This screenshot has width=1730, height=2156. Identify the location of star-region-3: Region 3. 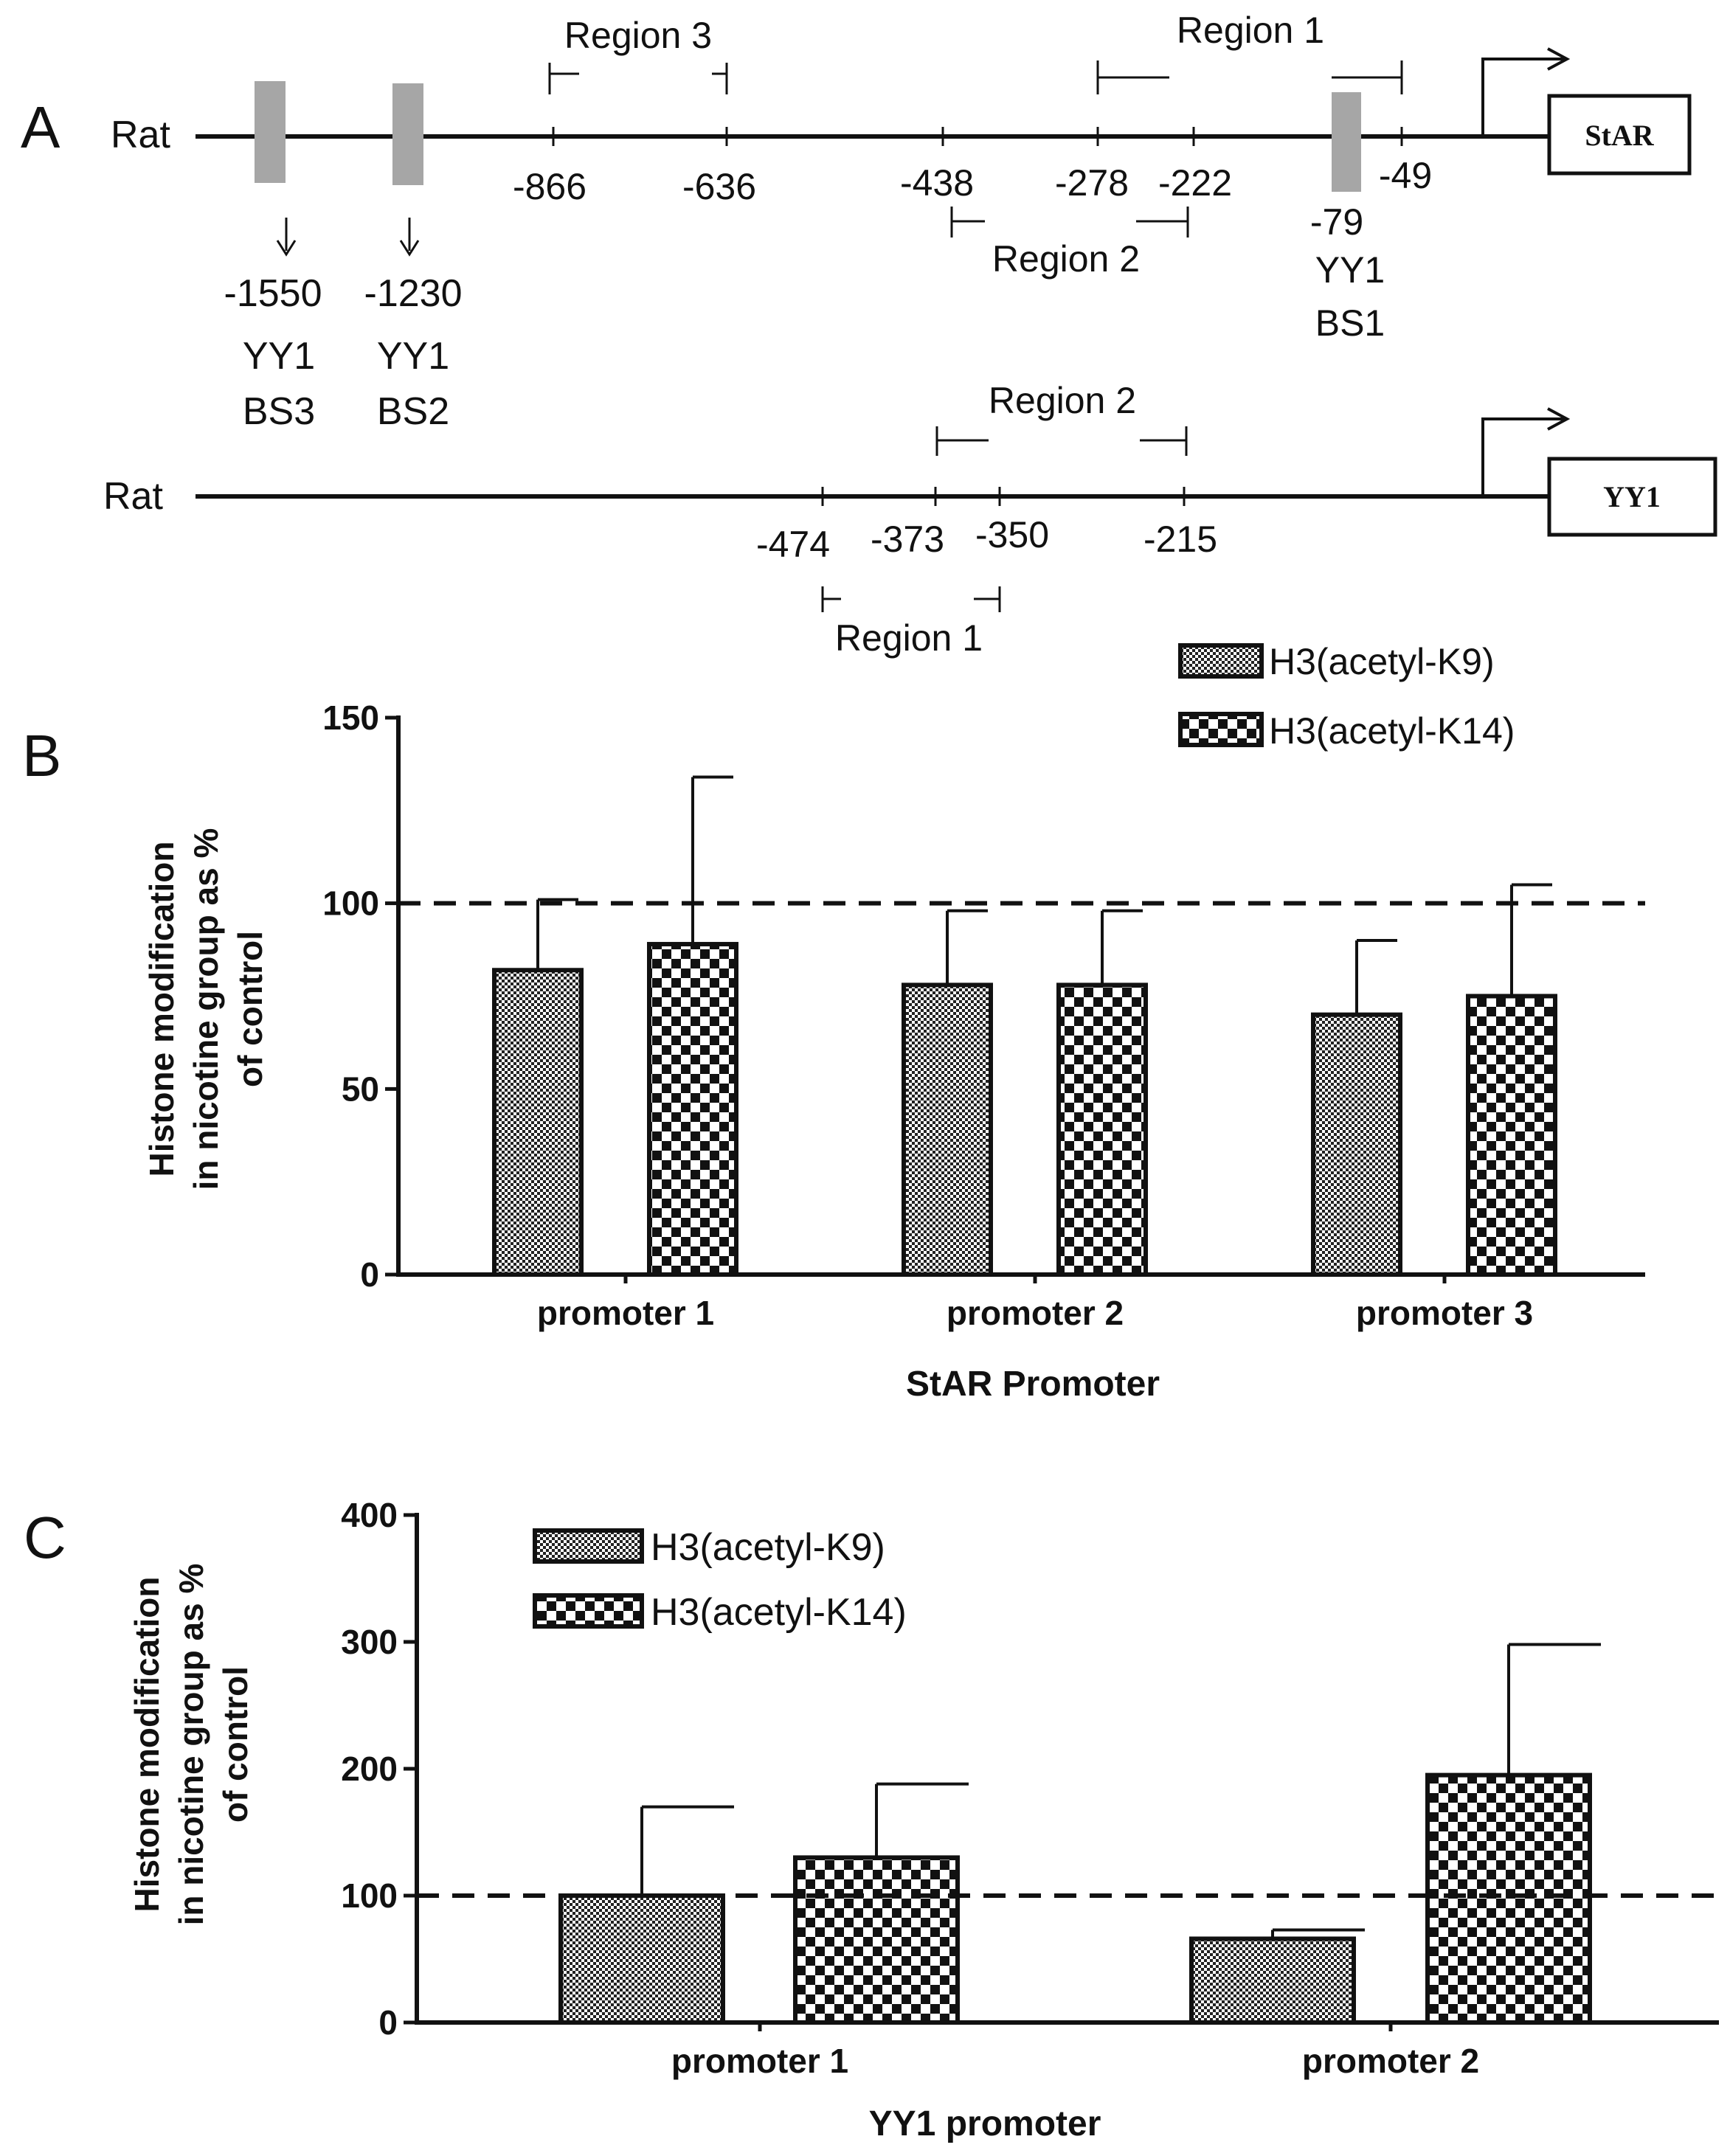
(638, 54).